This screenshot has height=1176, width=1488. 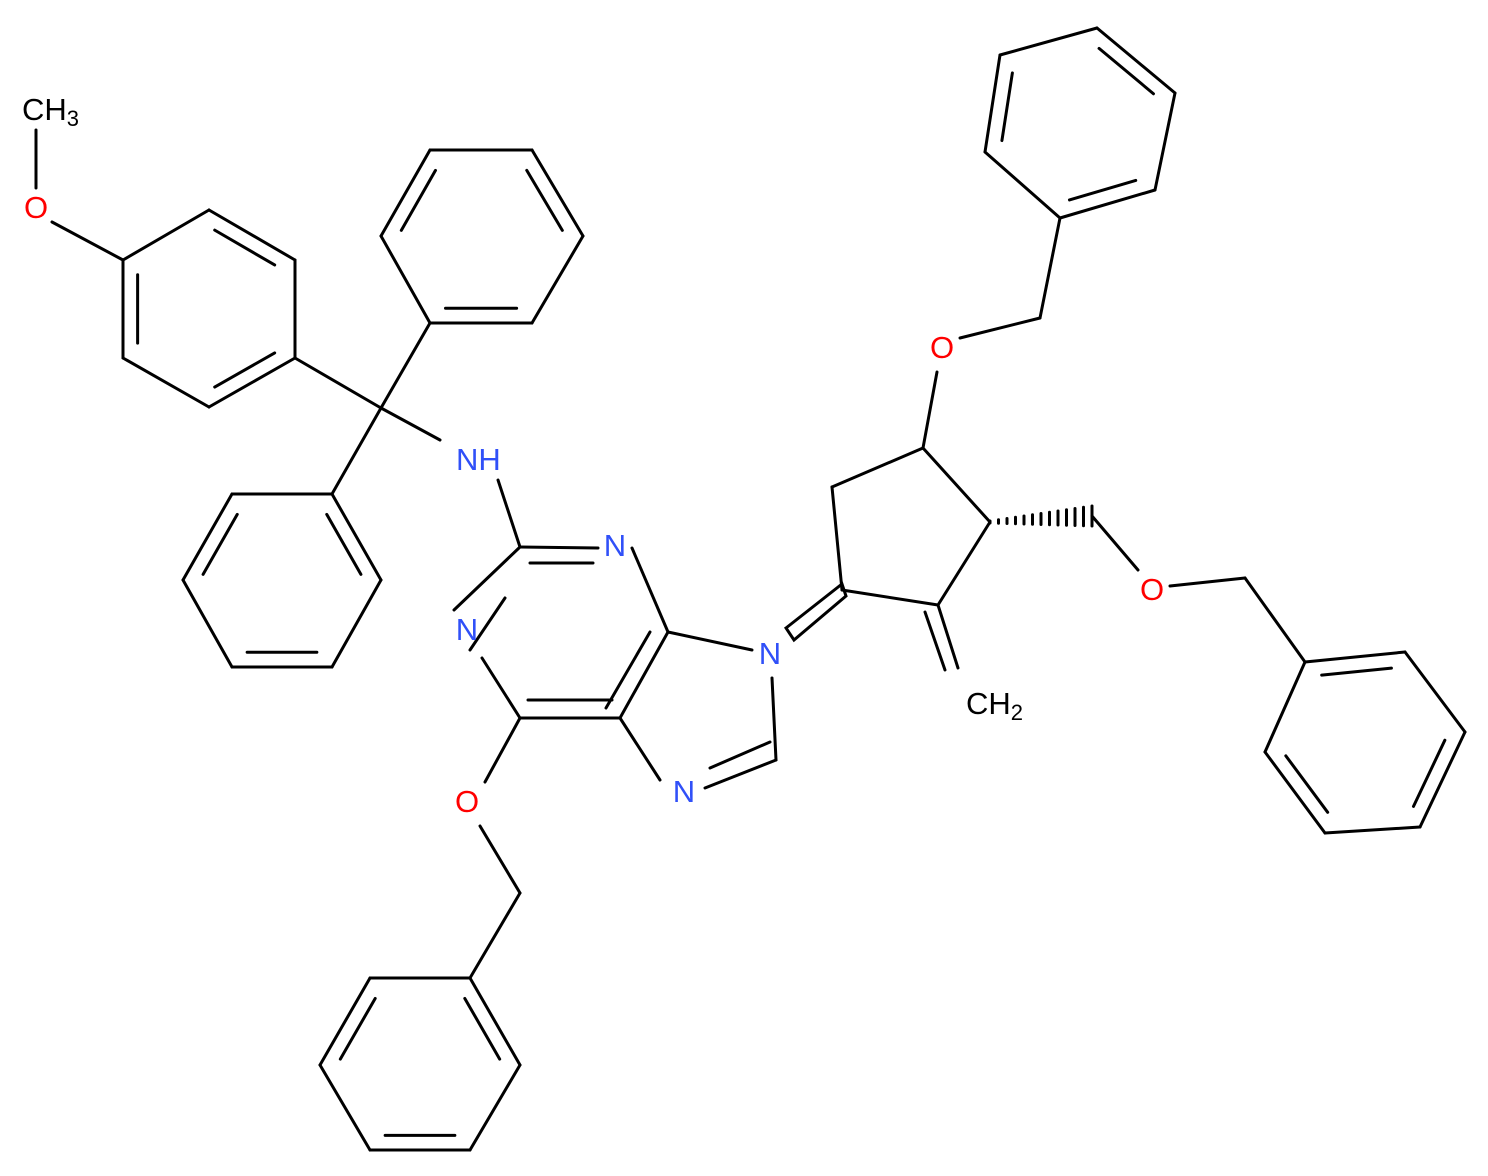 I want to click on atom-symbol: NH, so click(x=478, y=459).